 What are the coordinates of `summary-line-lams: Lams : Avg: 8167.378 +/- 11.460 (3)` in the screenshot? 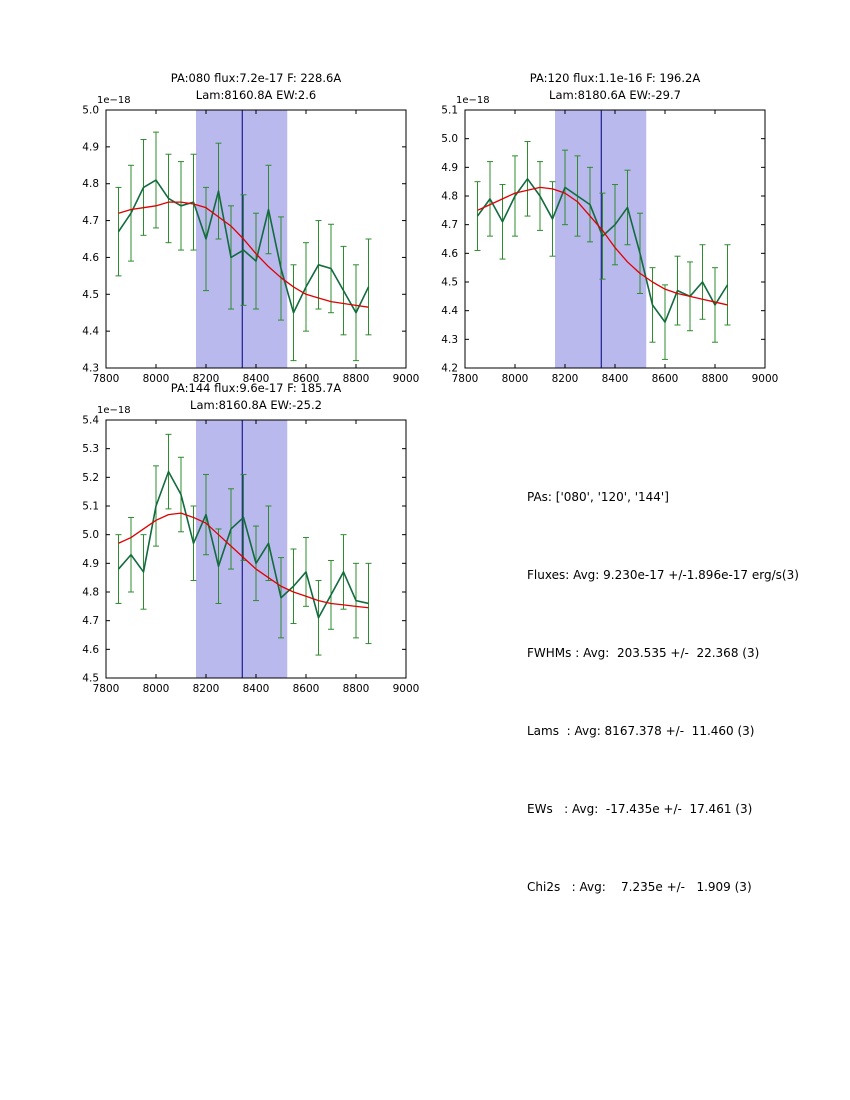 It's located at (641, 731).